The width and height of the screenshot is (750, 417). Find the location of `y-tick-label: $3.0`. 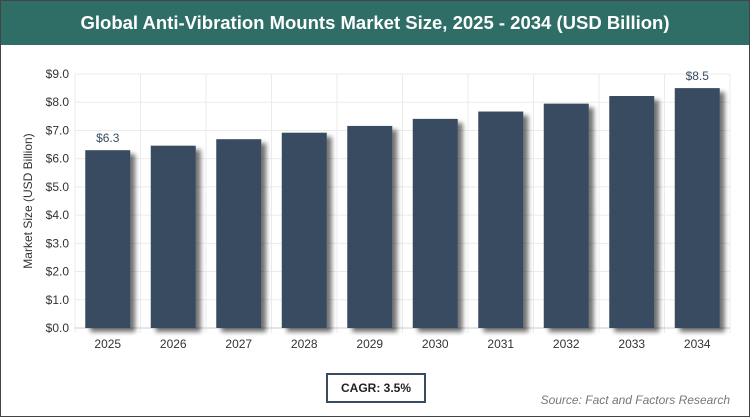

y-tick-label: $3.0 is located at coordinates (58, 243).